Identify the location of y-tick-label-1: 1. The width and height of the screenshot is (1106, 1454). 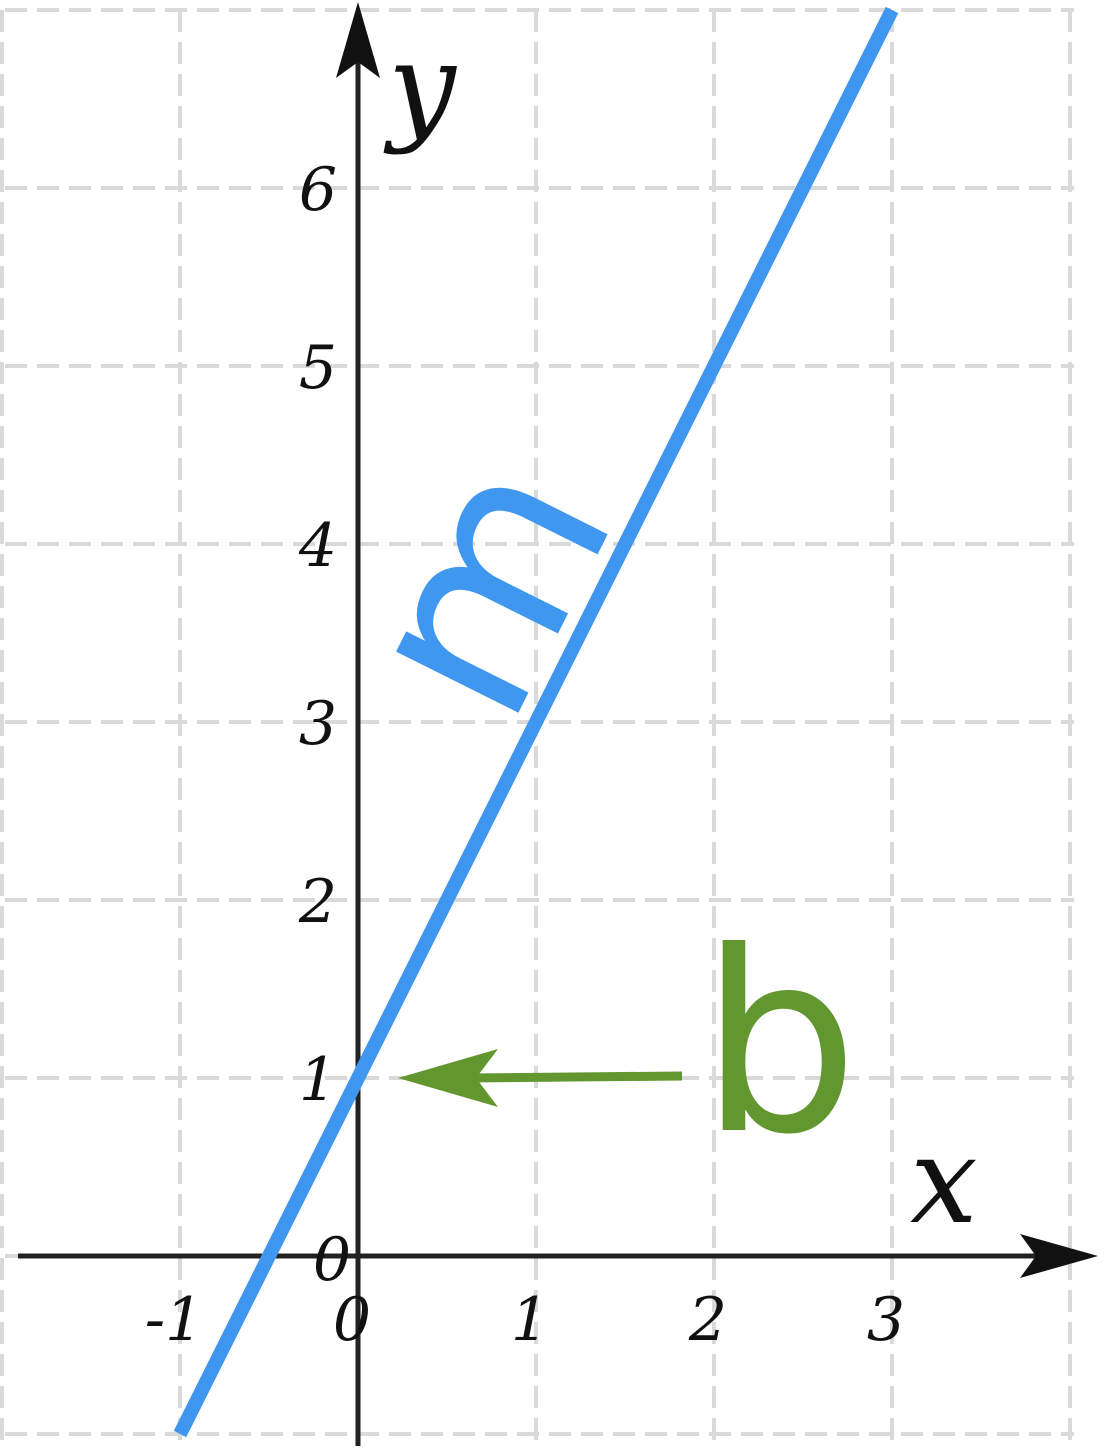
(318, 1080).